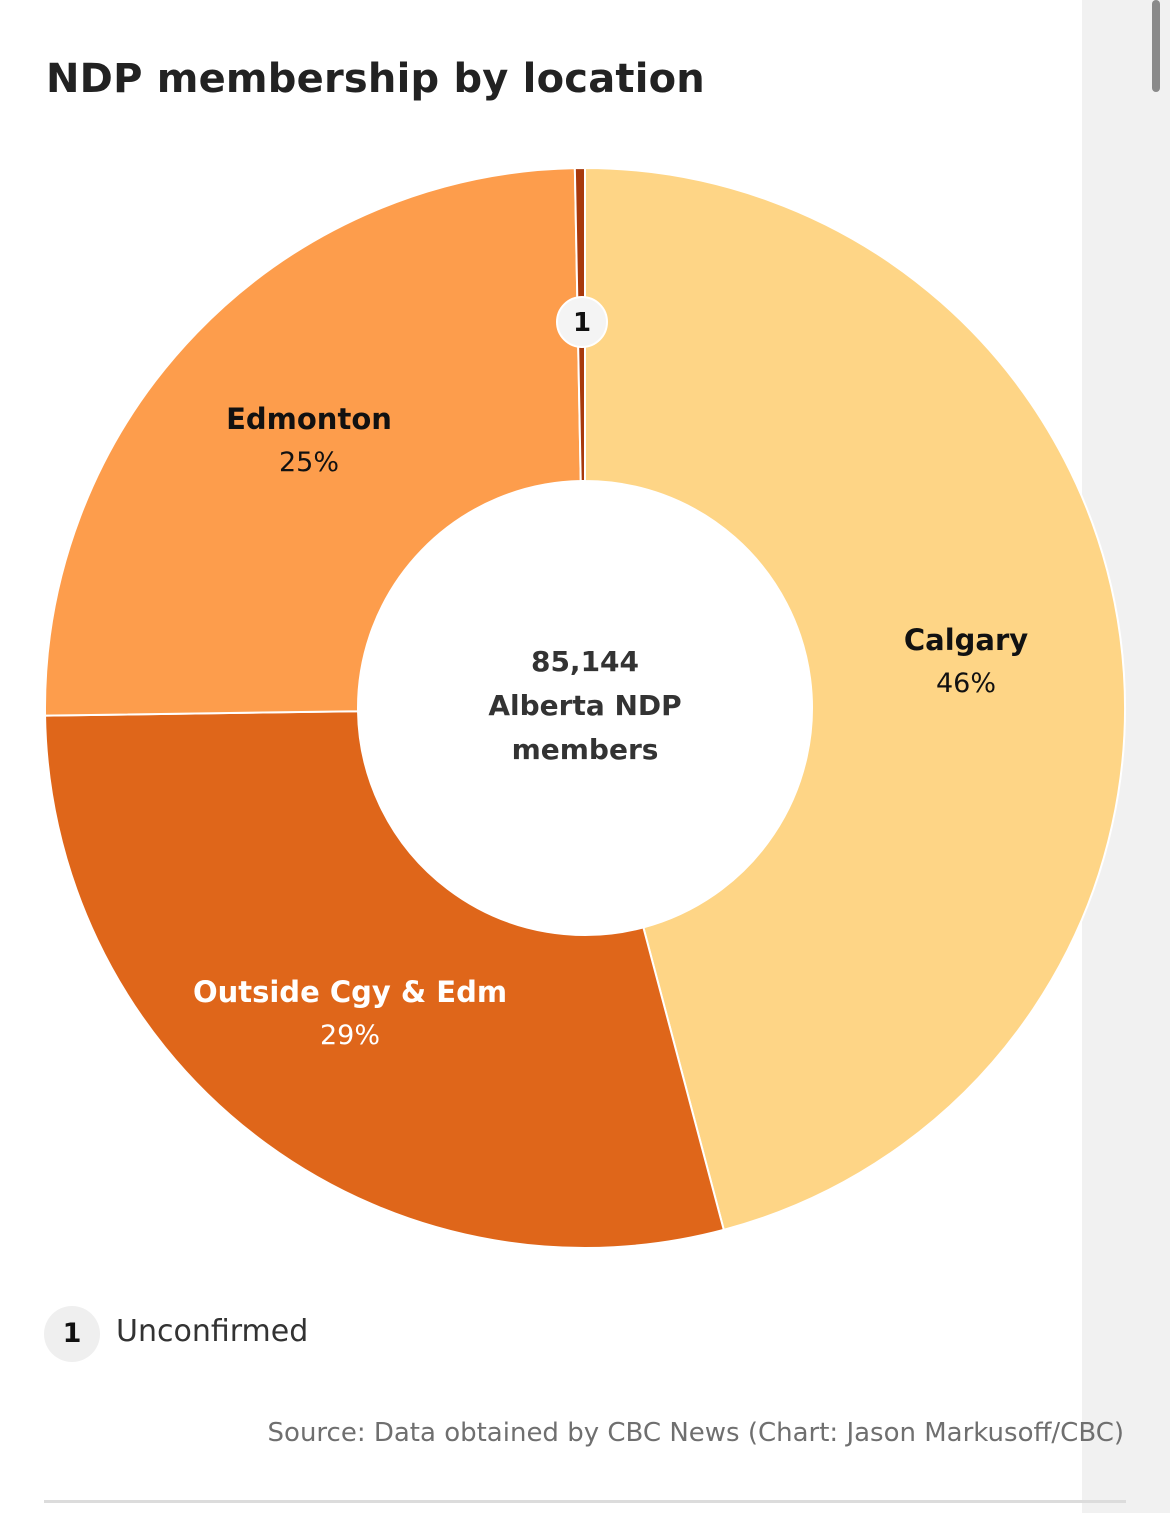  What do you see at coordinates (585, 749) in the screenshot?
I see `center-total-line3: members` at bounding box center [585, 749].